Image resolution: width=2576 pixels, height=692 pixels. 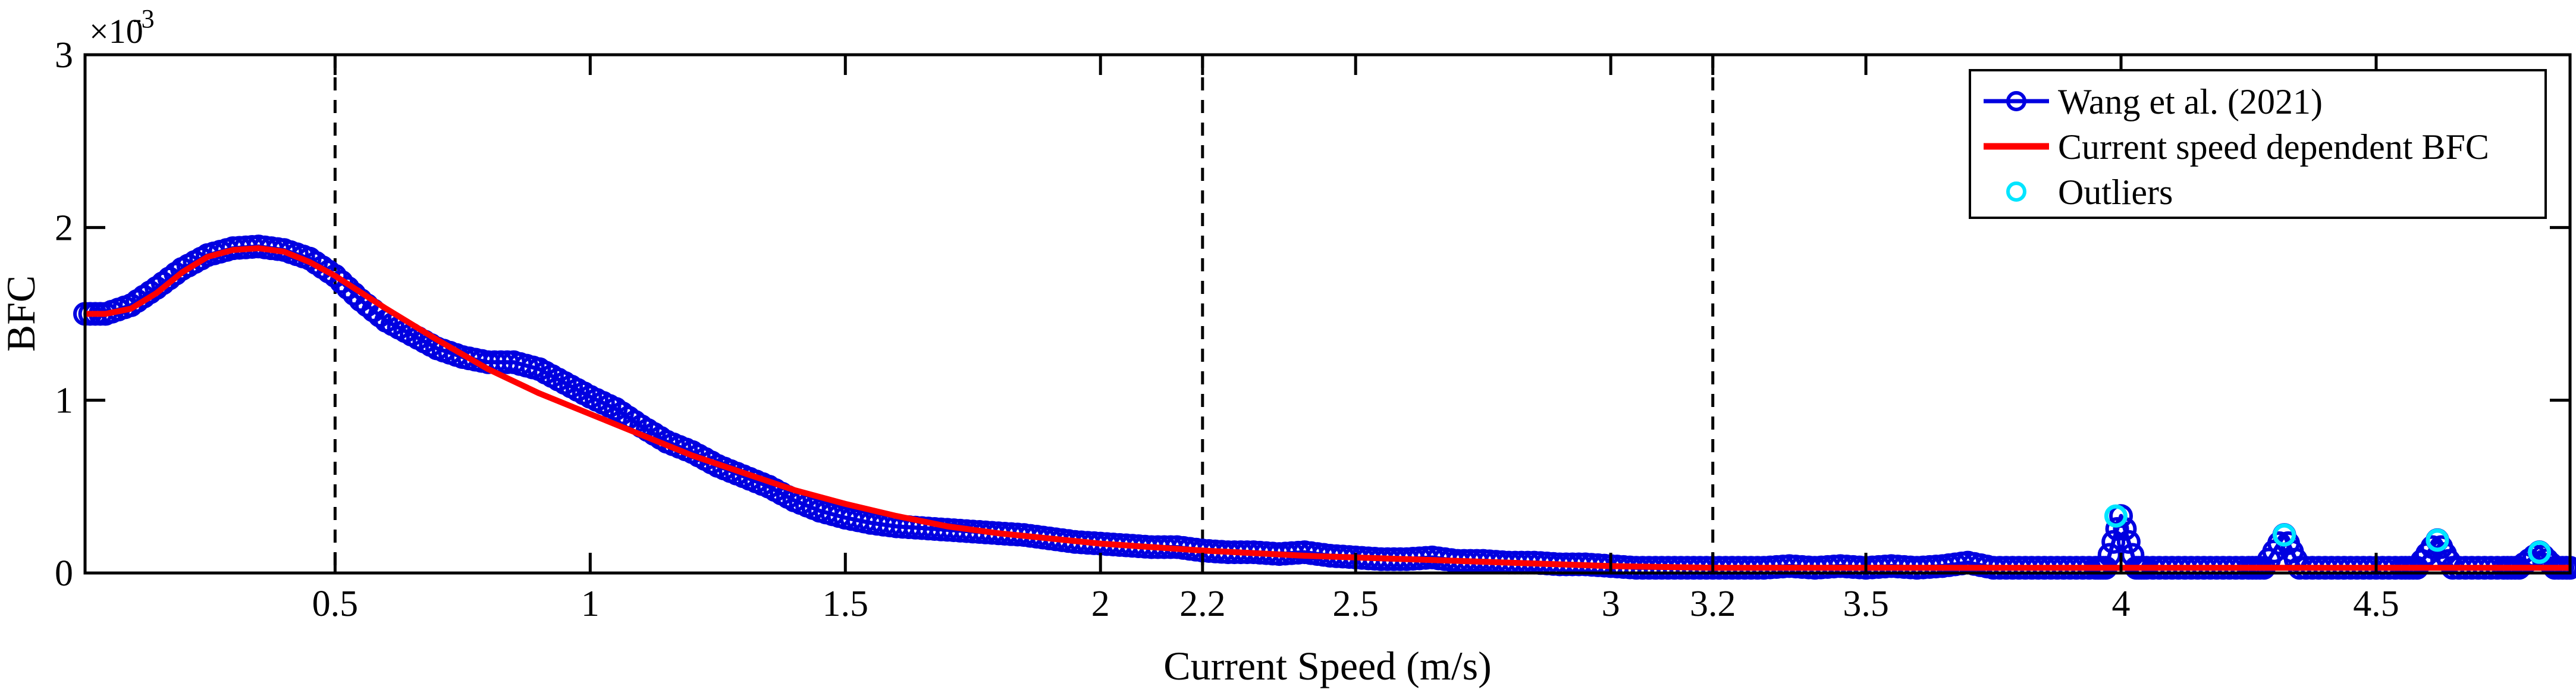 What do you see at coordinates (64, 401) in the screenshot?
I see `y-tick-label: 1` at bounding box center [64, 401].